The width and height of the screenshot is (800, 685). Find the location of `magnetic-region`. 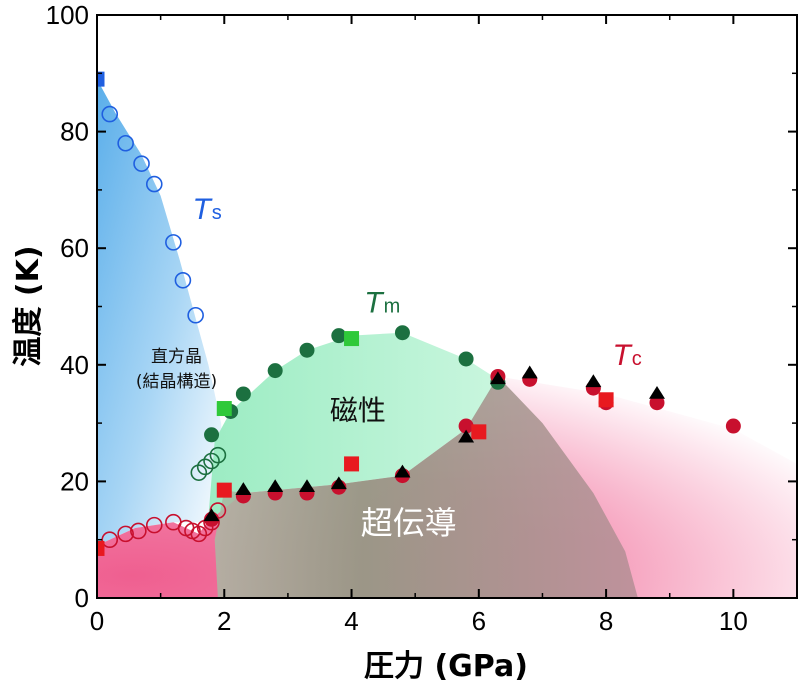

magnetic-region is located at coordinates (353, 424).